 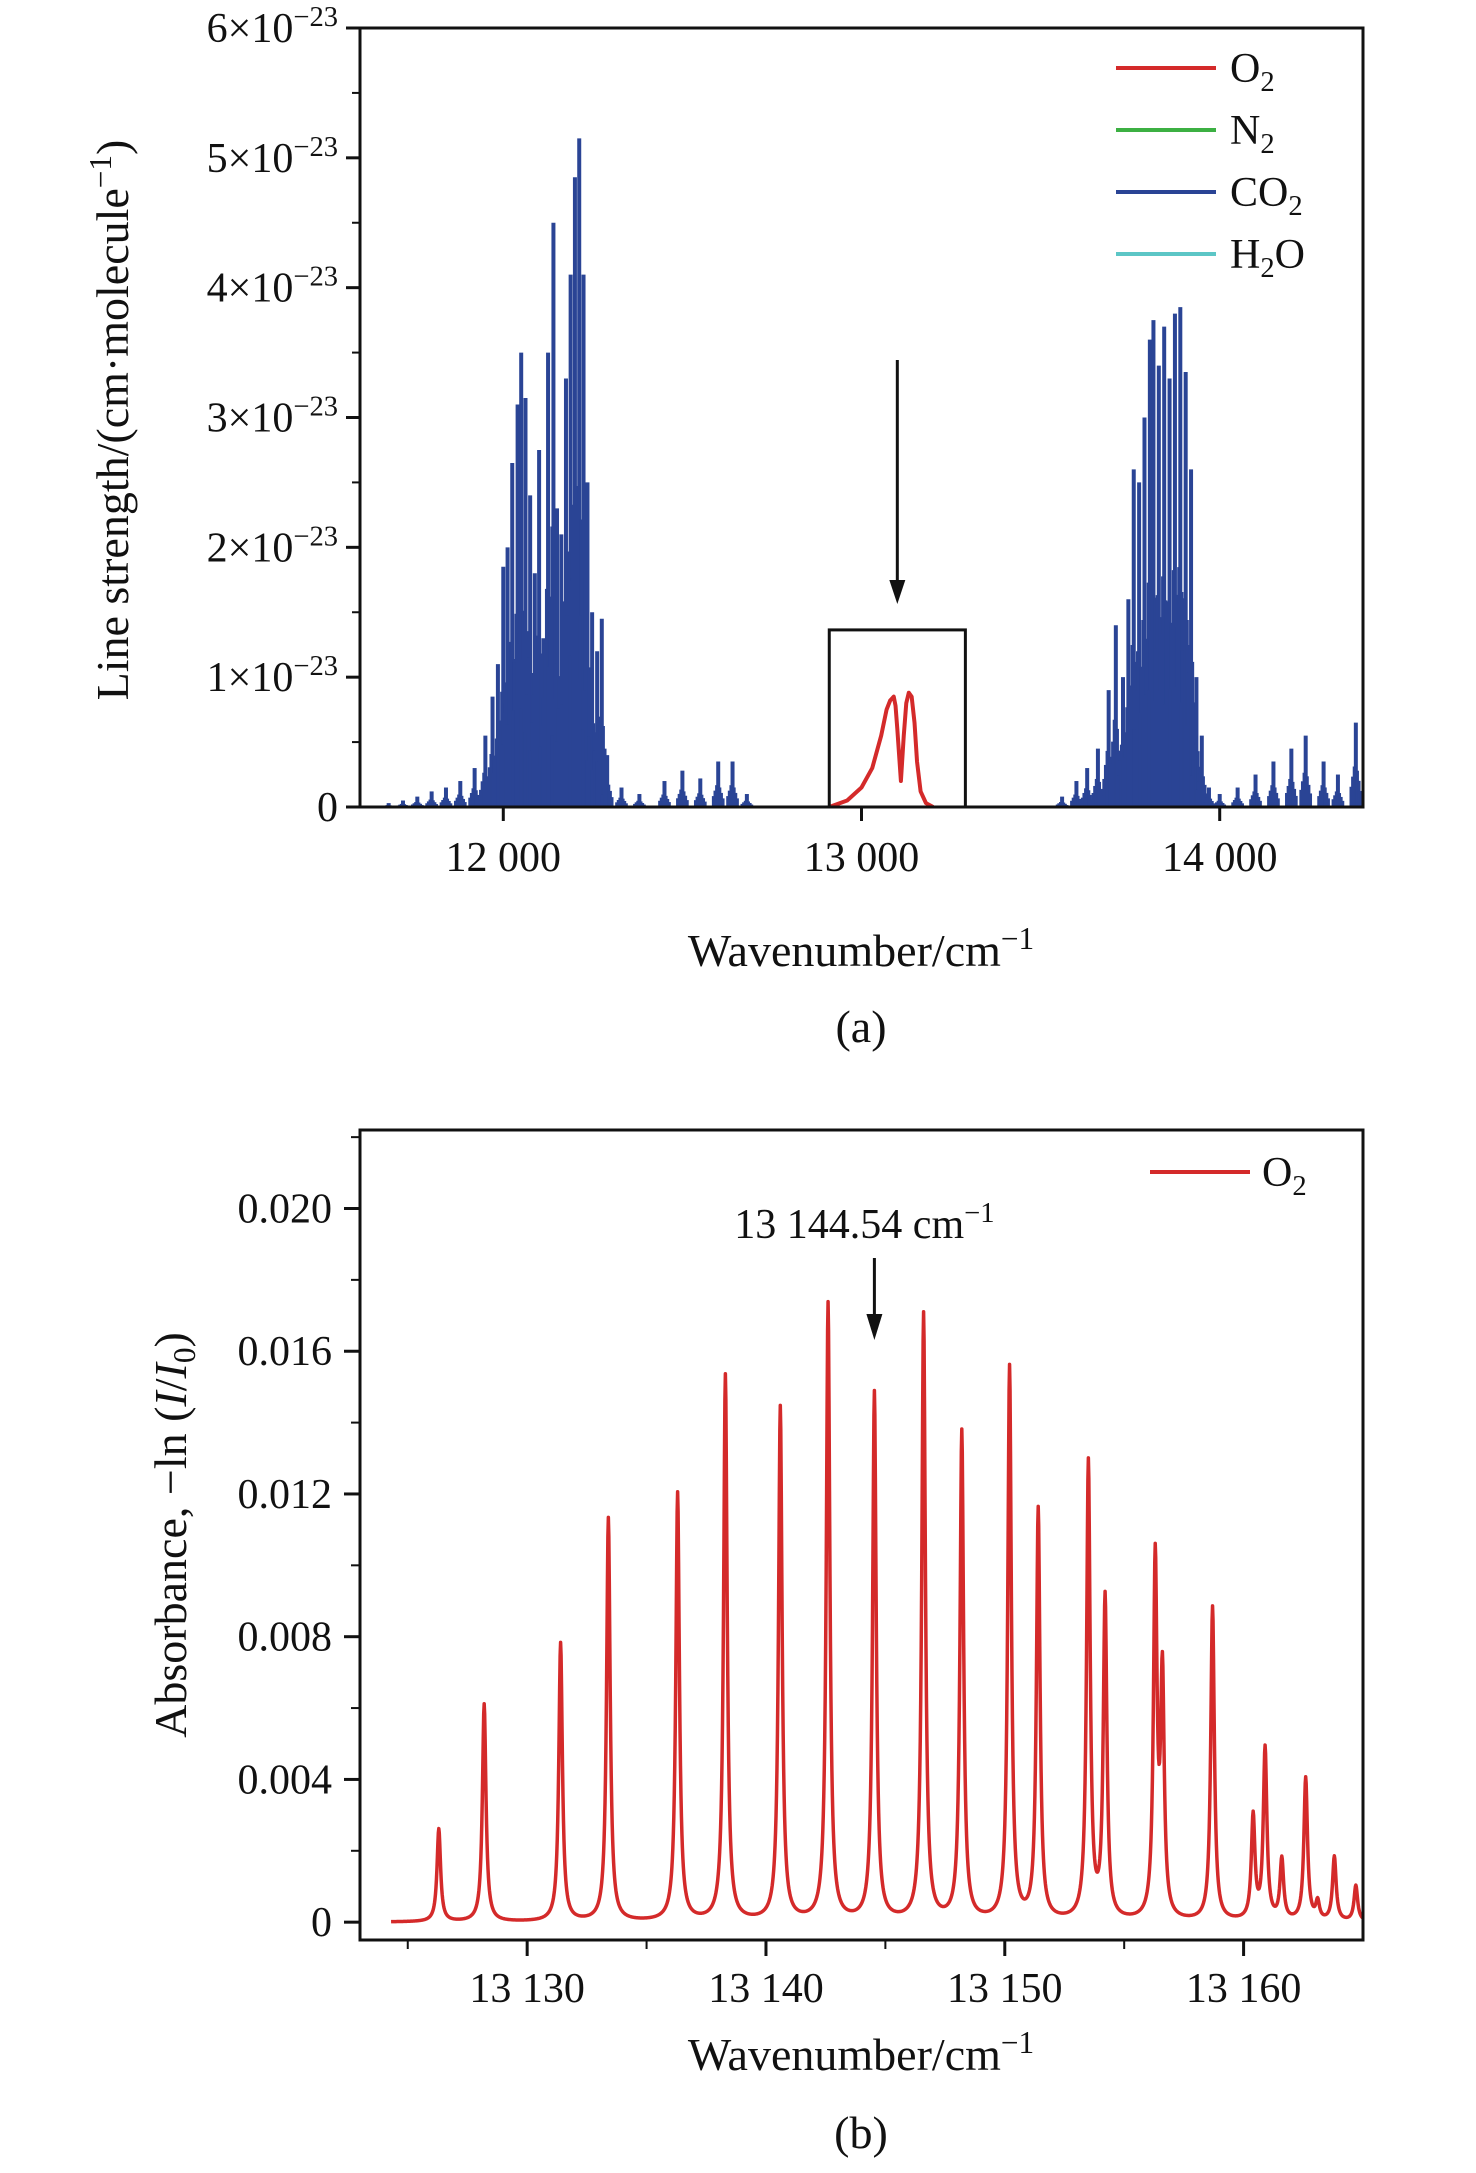 I want to click on panel-label-b: (b), so click(x=861, y=2132).